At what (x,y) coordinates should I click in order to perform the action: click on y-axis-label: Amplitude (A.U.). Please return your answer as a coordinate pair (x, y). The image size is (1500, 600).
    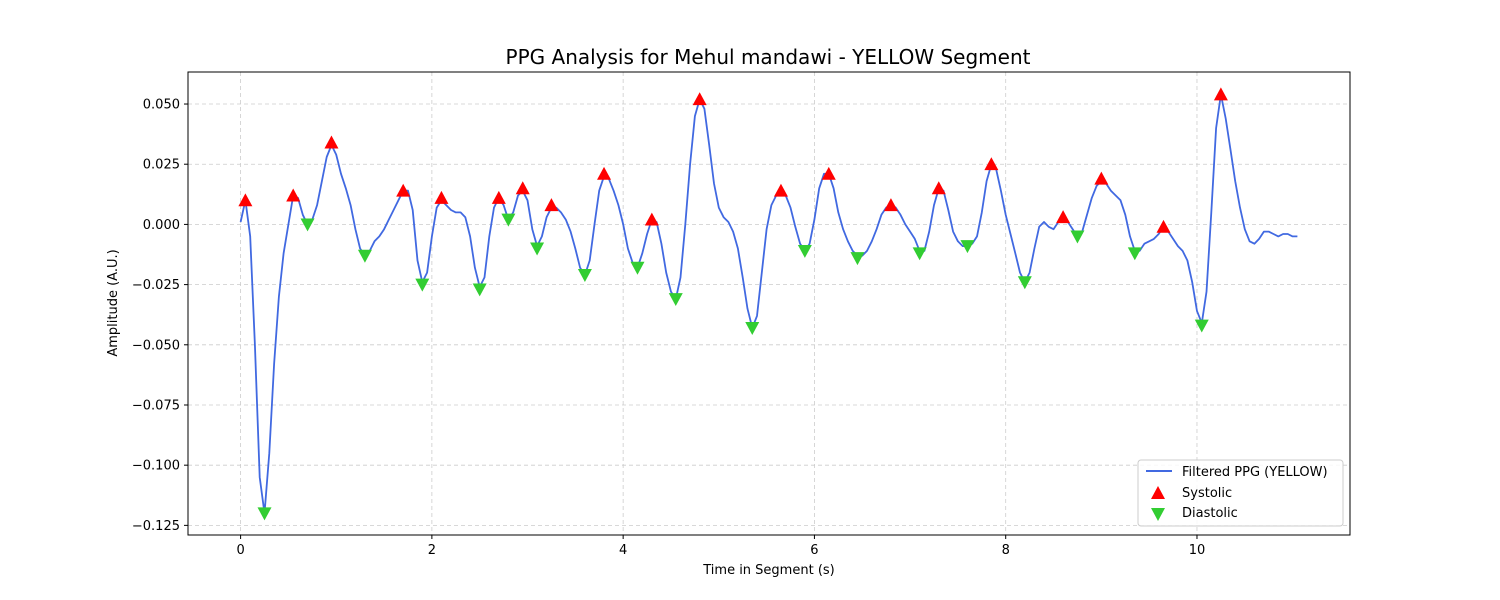
    Looking at the image, I should click on (113, 302).